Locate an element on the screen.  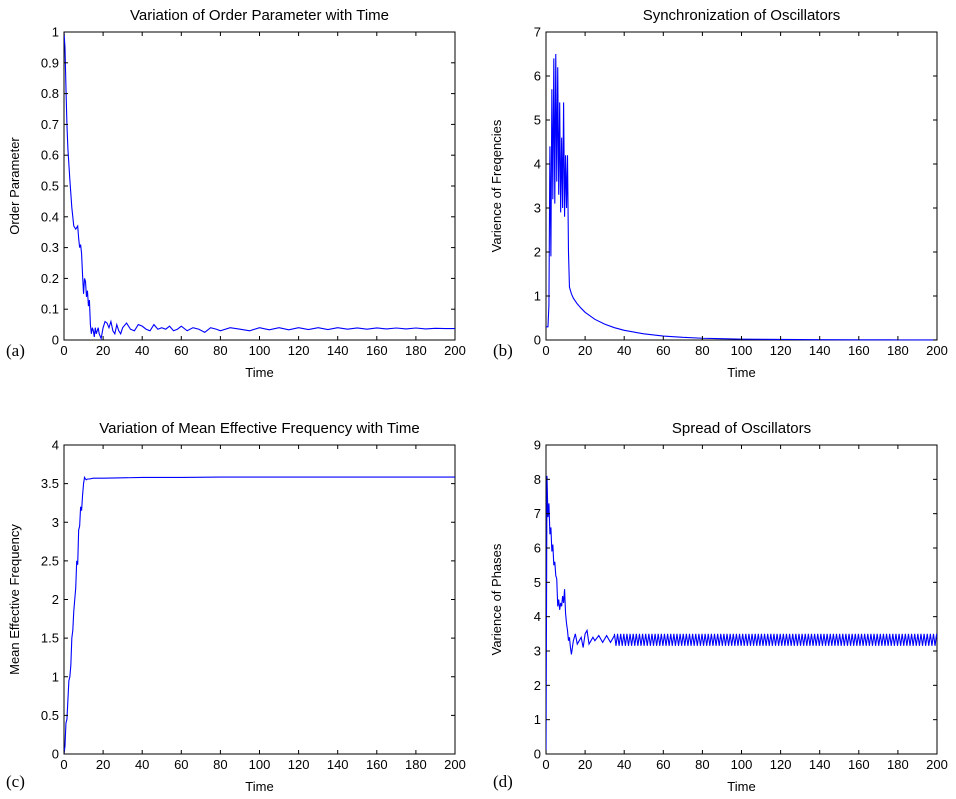
panel-label: (a) is located at coordinates (15, 350).